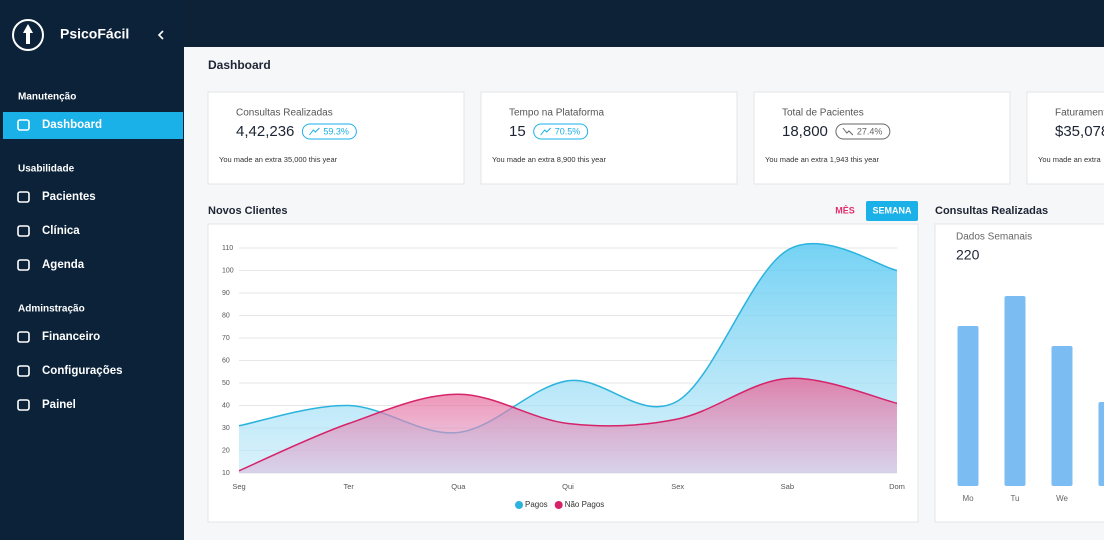 The width and height of the screenshot is (1104, 540). Describe the element at coordinates (845, 209) in the screenshot. I see `toggle: MÊS` at that location.